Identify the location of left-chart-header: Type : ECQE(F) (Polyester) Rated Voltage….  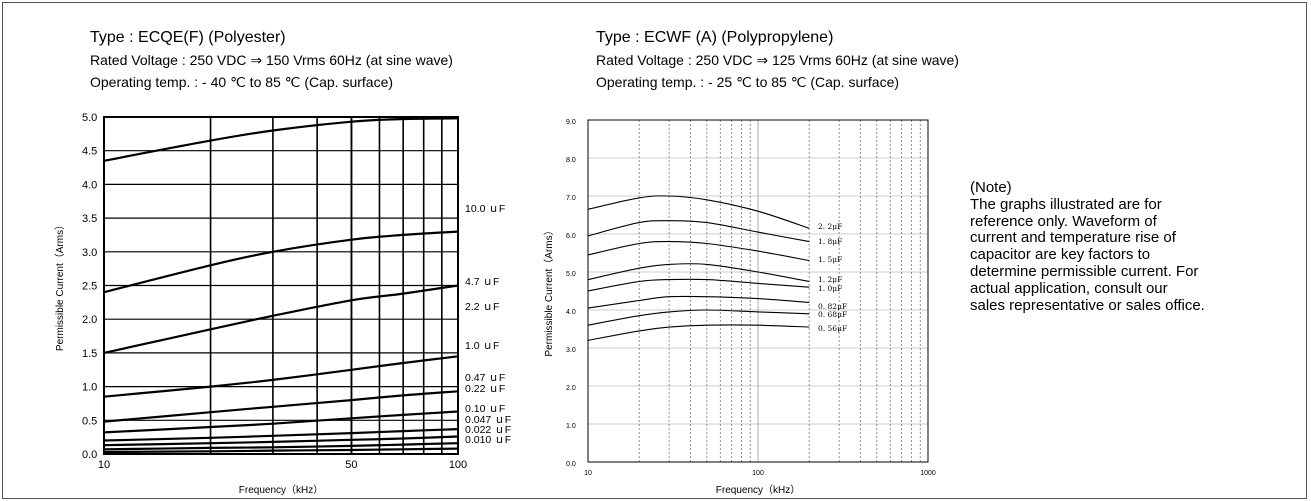
(271, 61).